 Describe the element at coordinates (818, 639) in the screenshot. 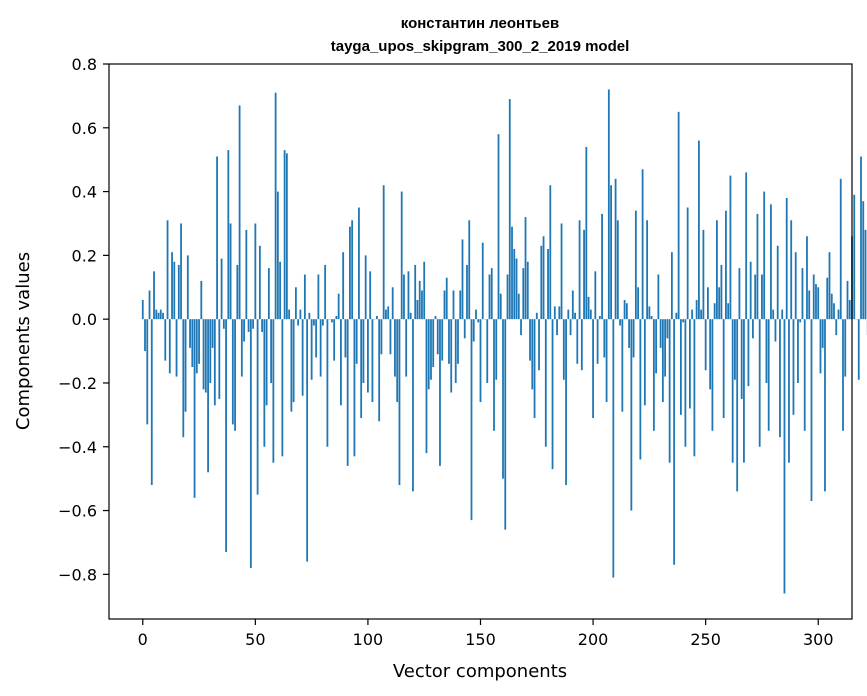

I see `x-tick-label: 300` at that location.